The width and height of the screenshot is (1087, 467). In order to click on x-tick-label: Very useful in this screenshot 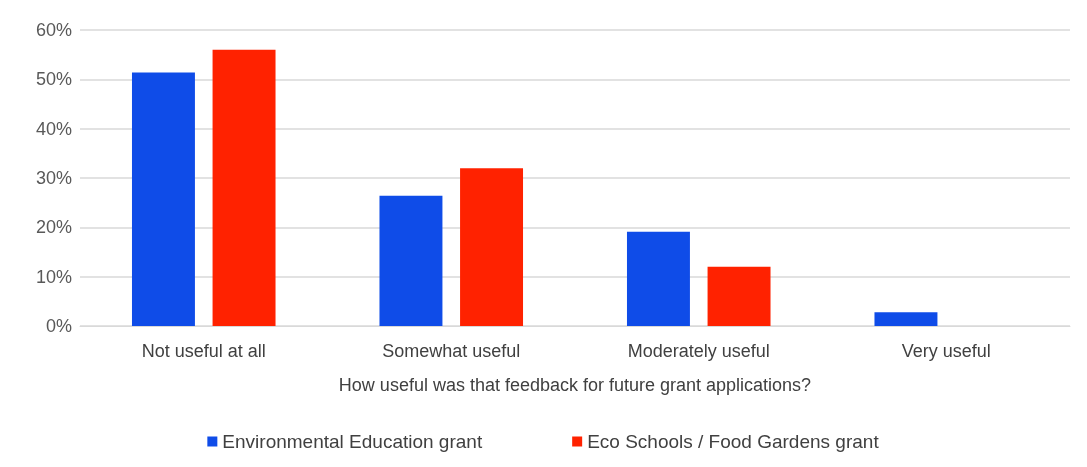, I will do `click(946, 351)`.